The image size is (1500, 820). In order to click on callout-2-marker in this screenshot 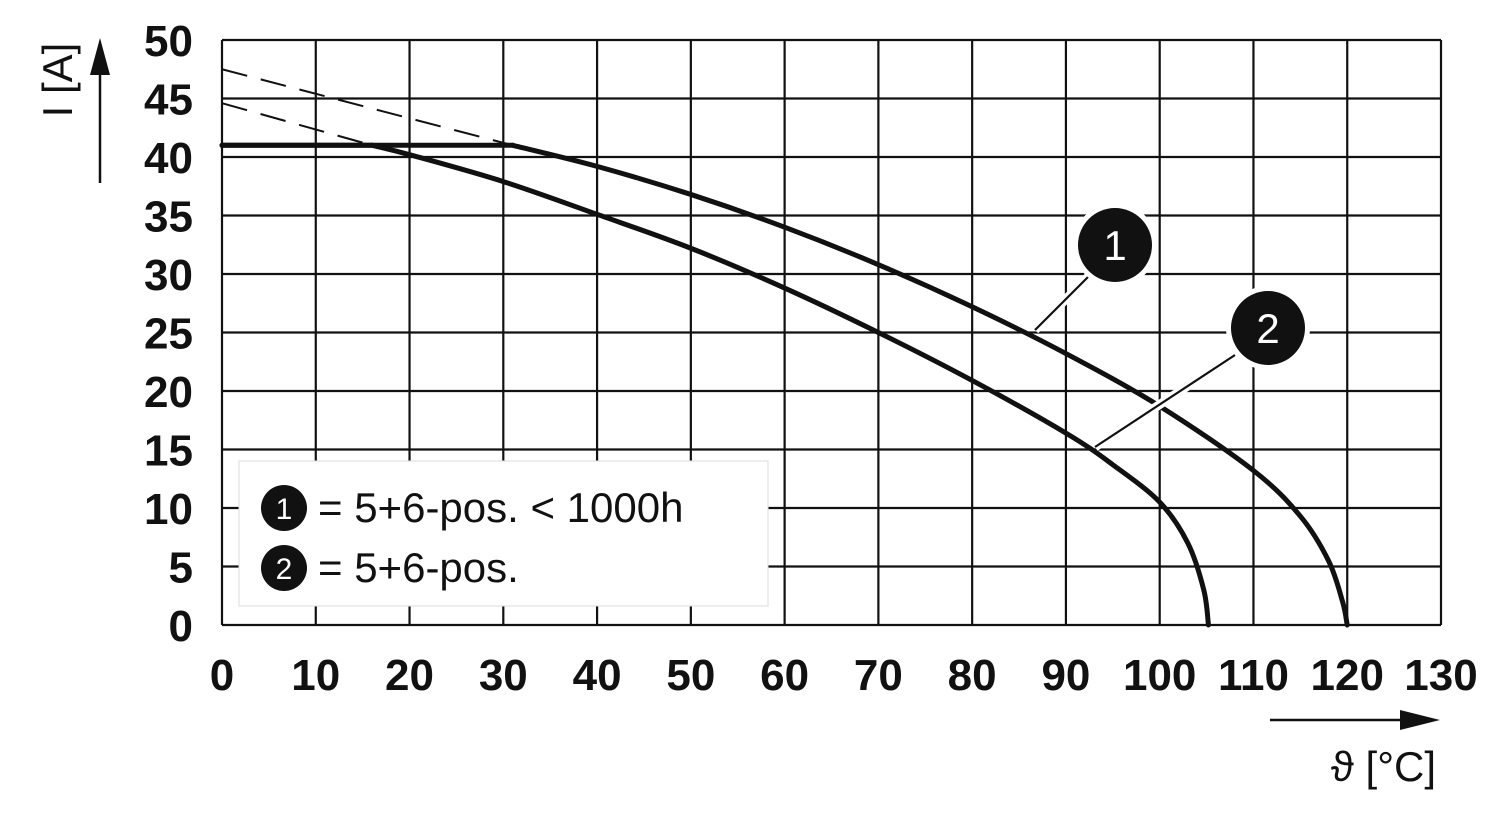, I will do `click(1268, 328)`.